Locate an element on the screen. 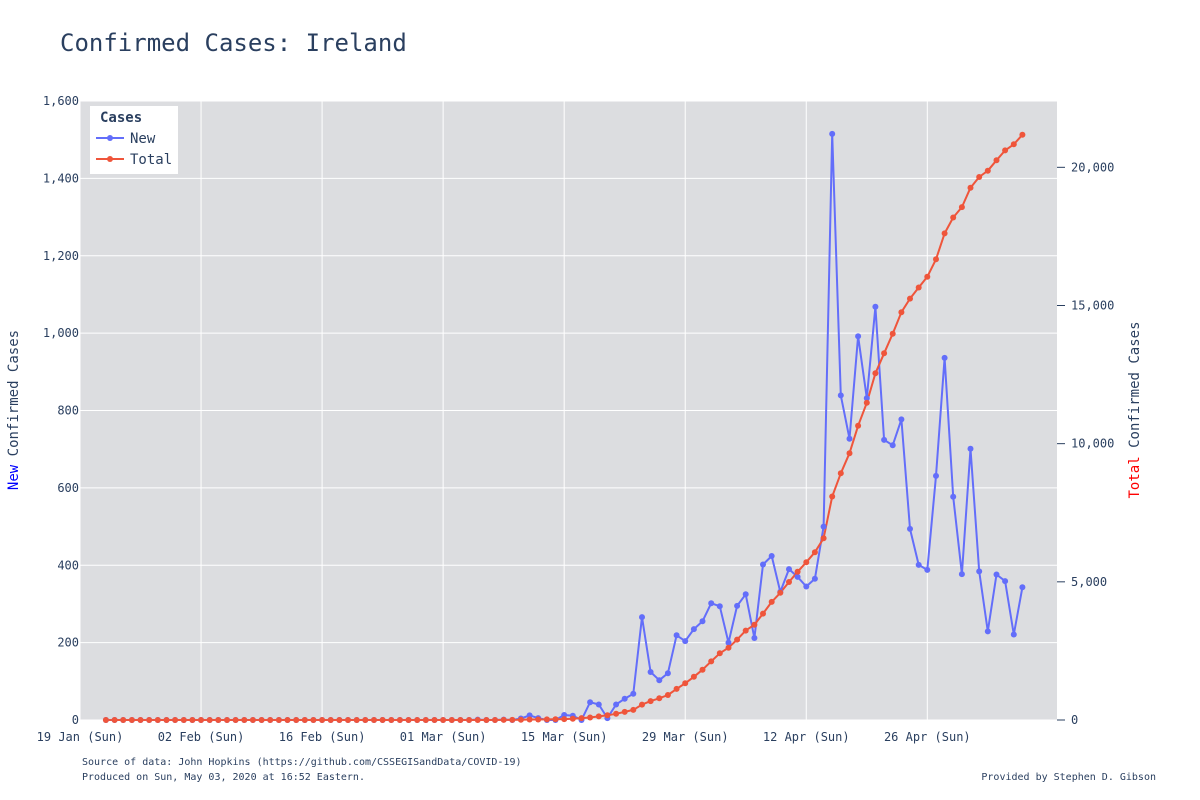  y-axis-left-title-prefix: New is located at coordinates (14, 477).